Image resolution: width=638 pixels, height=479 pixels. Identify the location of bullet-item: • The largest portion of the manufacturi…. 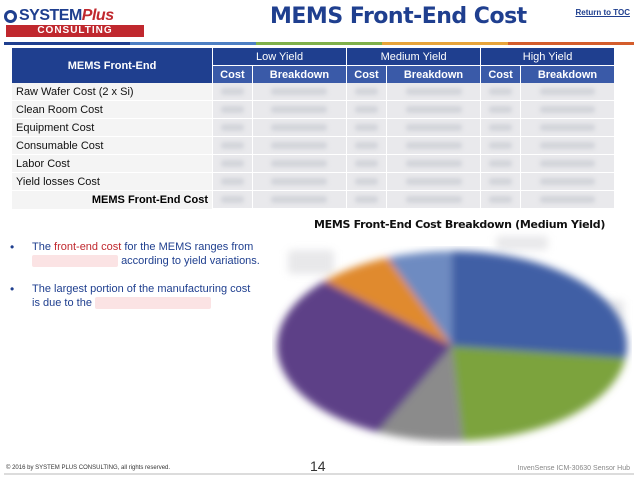
(145, 296).